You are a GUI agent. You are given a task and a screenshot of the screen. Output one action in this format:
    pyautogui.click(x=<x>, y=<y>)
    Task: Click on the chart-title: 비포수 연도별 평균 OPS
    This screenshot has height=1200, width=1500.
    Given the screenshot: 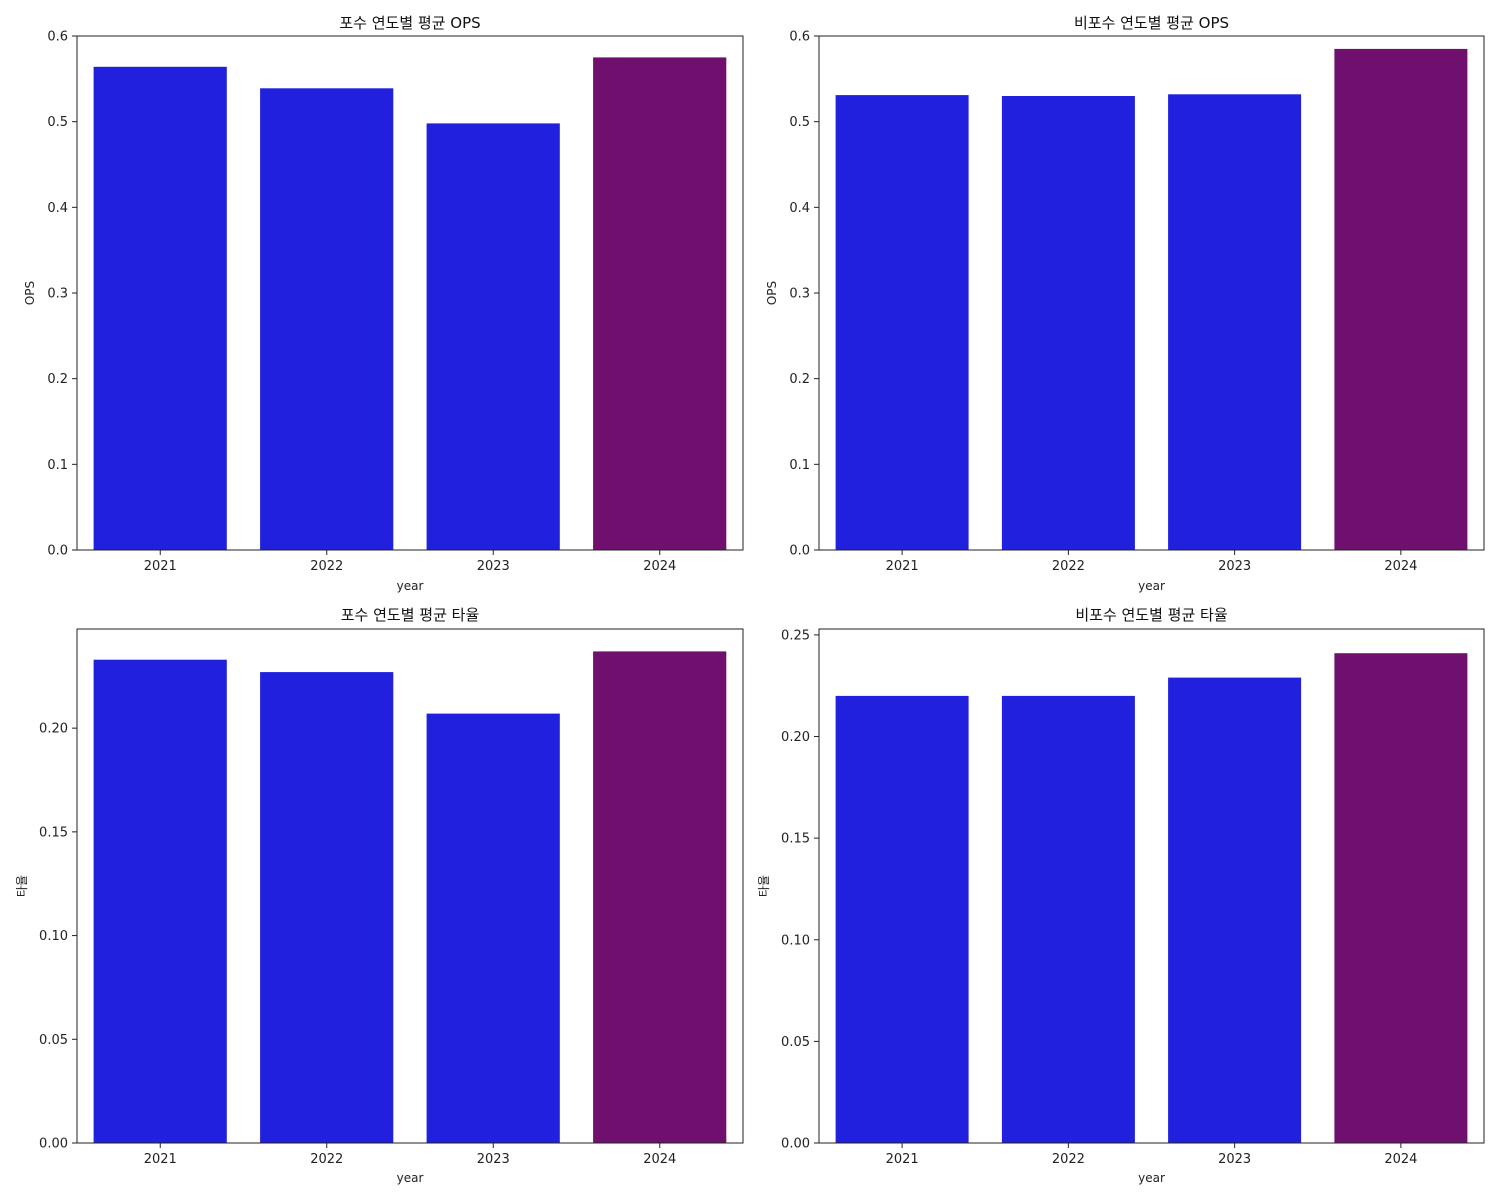 What is the action you would take?
    pyautogui.click(x=1151, y=23)
    